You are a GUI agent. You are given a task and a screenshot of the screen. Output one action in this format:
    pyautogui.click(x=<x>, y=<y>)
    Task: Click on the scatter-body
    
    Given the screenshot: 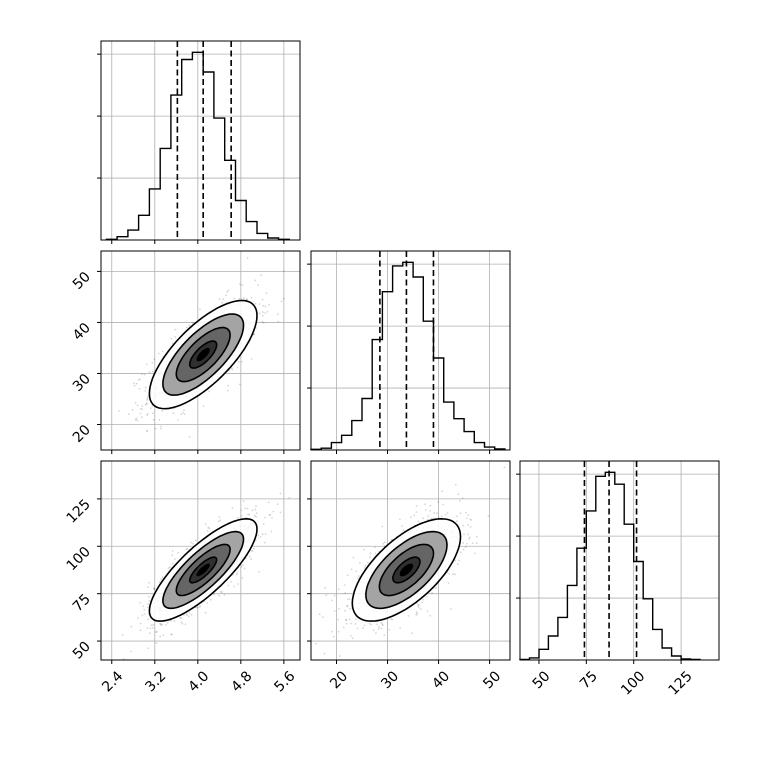 What is the action you would take?
    pyautogui.click(x=410, y=561)
    